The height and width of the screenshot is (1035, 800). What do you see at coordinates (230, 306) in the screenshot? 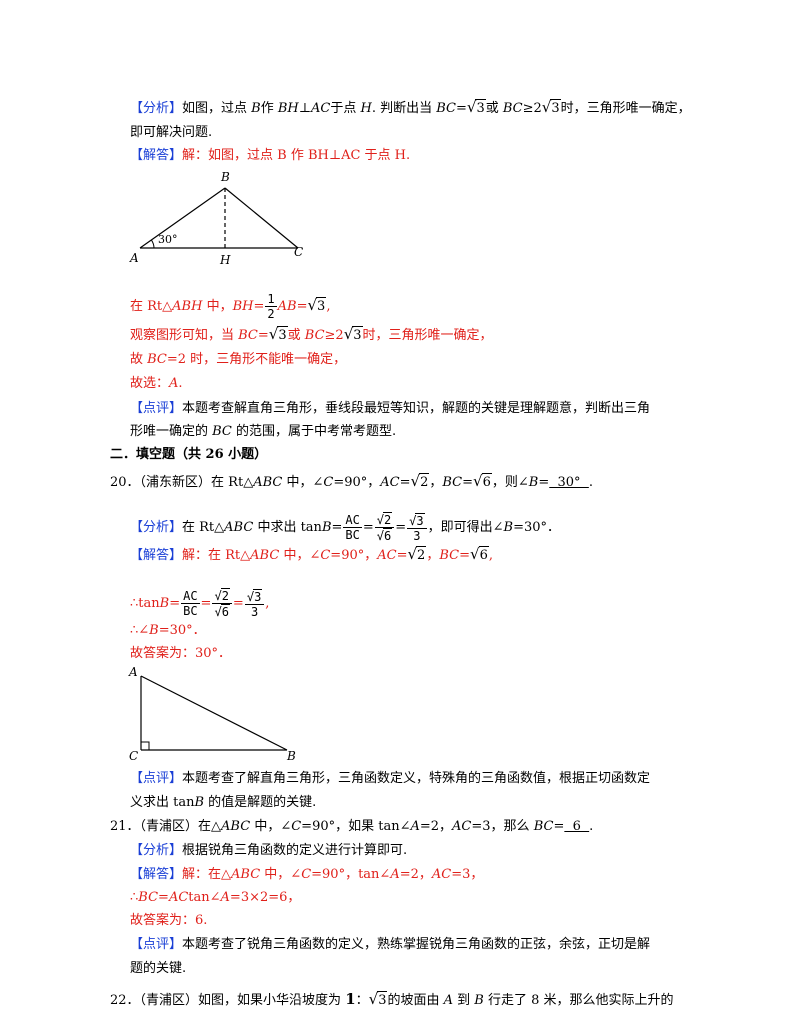
I see `p19-rt-line: 在 Rt△ABH 中，BH= 1 2 AB=√3,` at bounding box center [230, 306].